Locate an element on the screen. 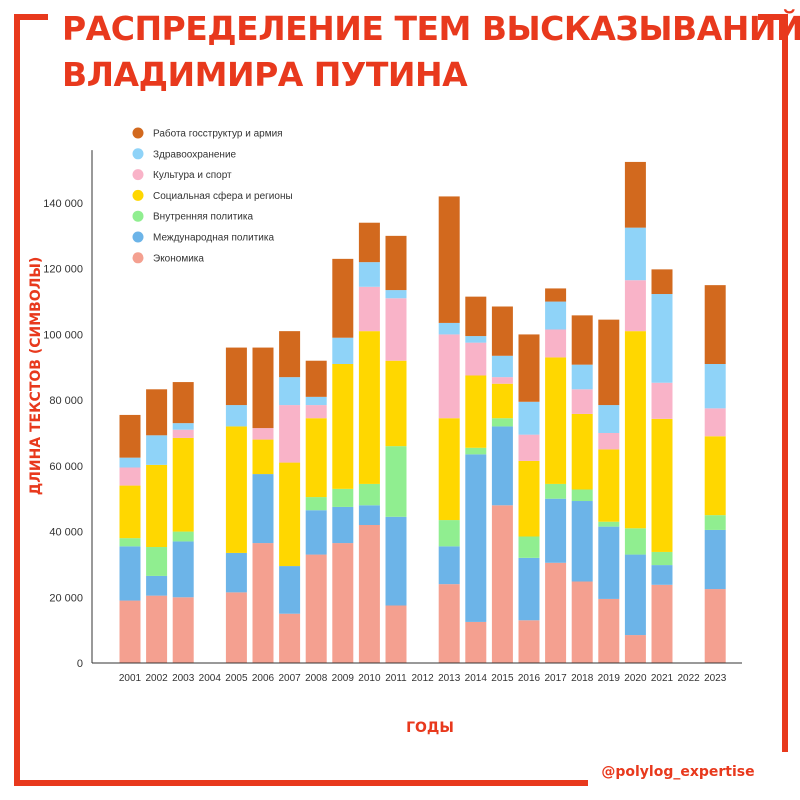 Image resolution: width=800 pixels, height=800 pixels. y-tick-label: 0 is located at coordinates (80, 664).